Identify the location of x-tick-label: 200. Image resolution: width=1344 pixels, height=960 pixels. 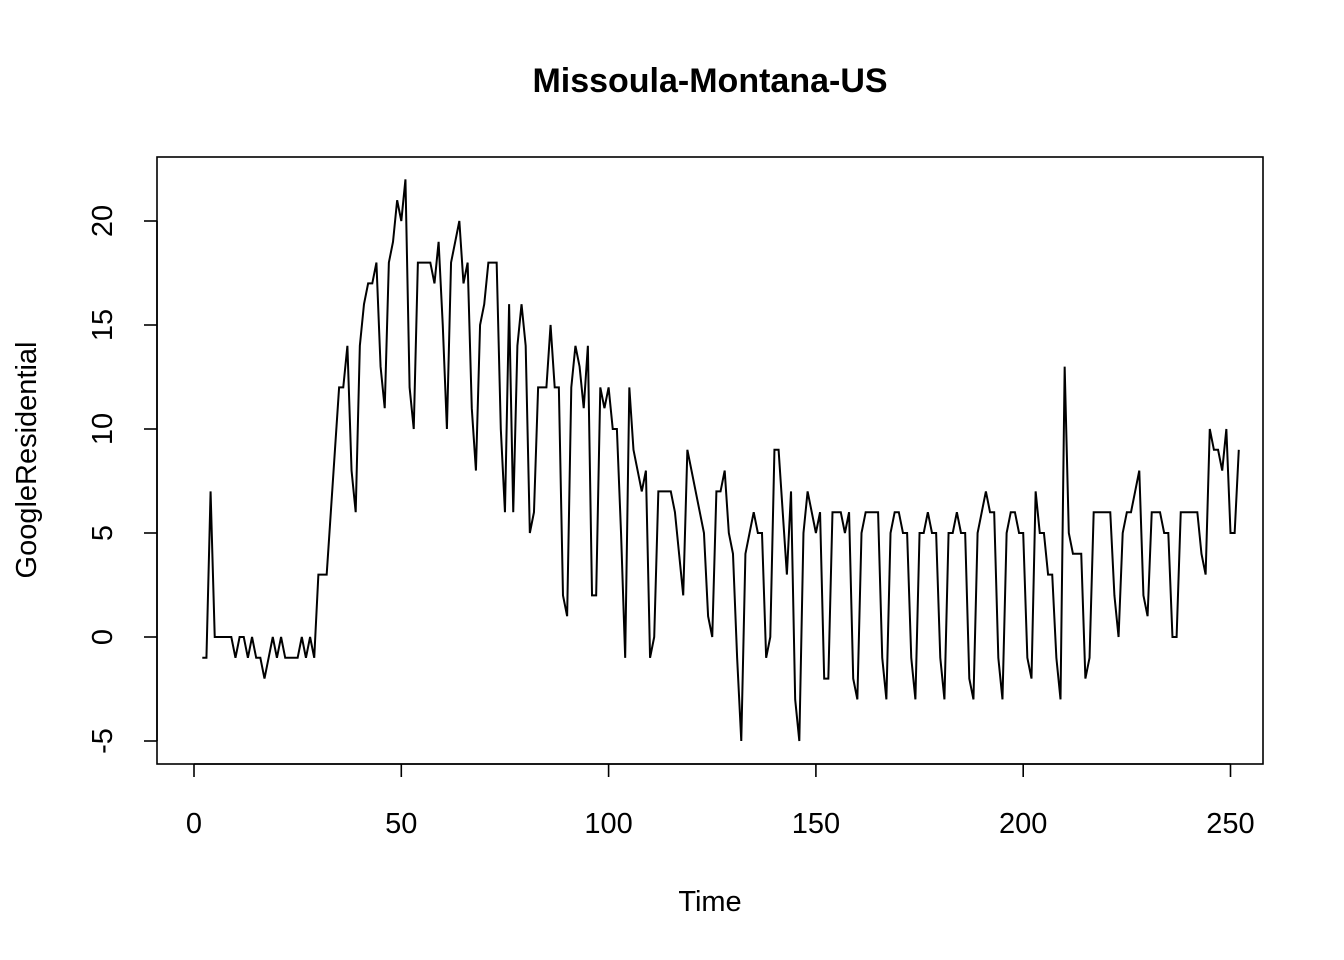
(1023, 824).